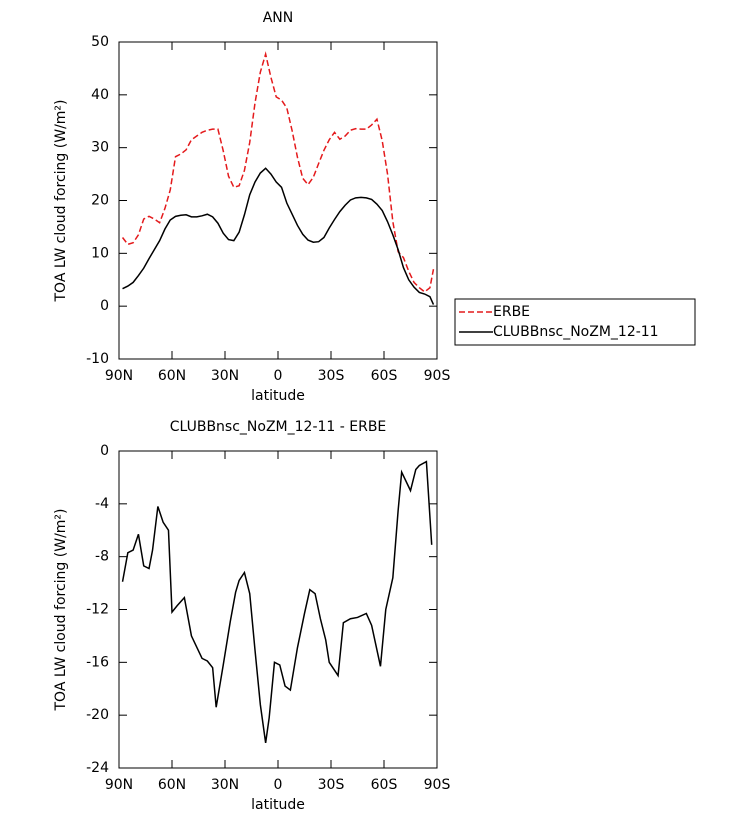  Describe the element at coordinates (100, 42) in the screenshot. I see `y-tick-label: 50` at that location.